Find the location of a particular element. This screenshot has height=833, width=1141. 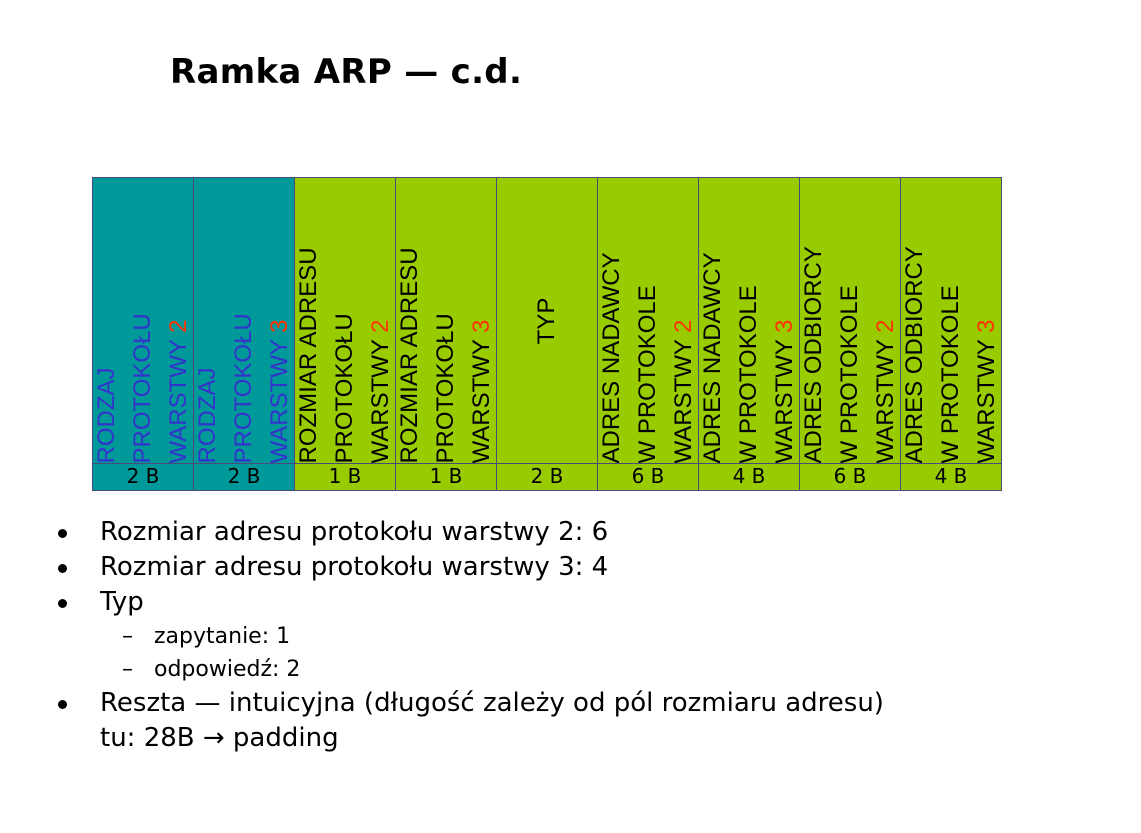

frame-field-label: ROZMIAR ADRESU PROTOKOŁU WARSTWY 2 is located at coordinates (345, 320).